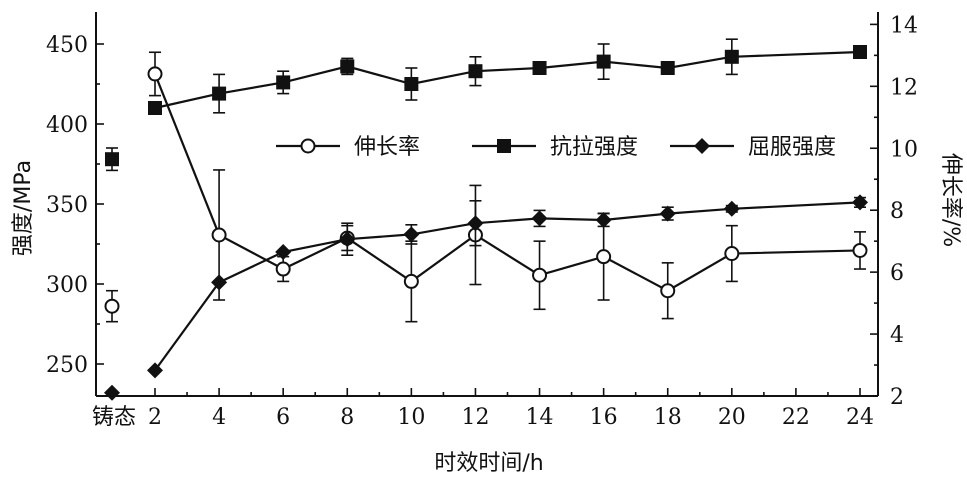 The width and height of the screenshot is (967, 500). Describe the element at coordinates (507, 80) in the screenshot. I see `tensile-strength-line` at that location.